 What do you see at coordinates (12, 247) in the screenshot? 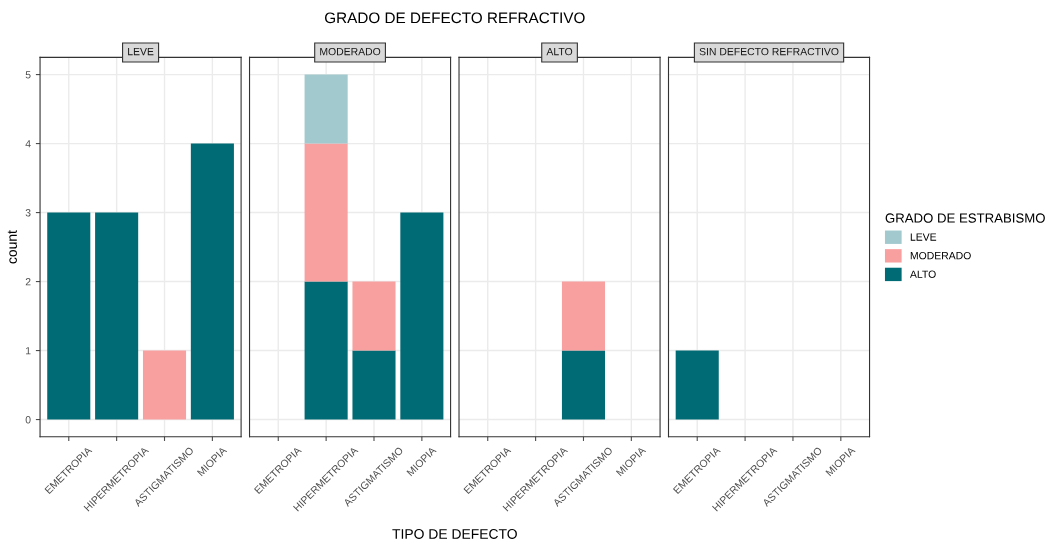
I see `y-axis-title: count` at bounding box center [12, 247].